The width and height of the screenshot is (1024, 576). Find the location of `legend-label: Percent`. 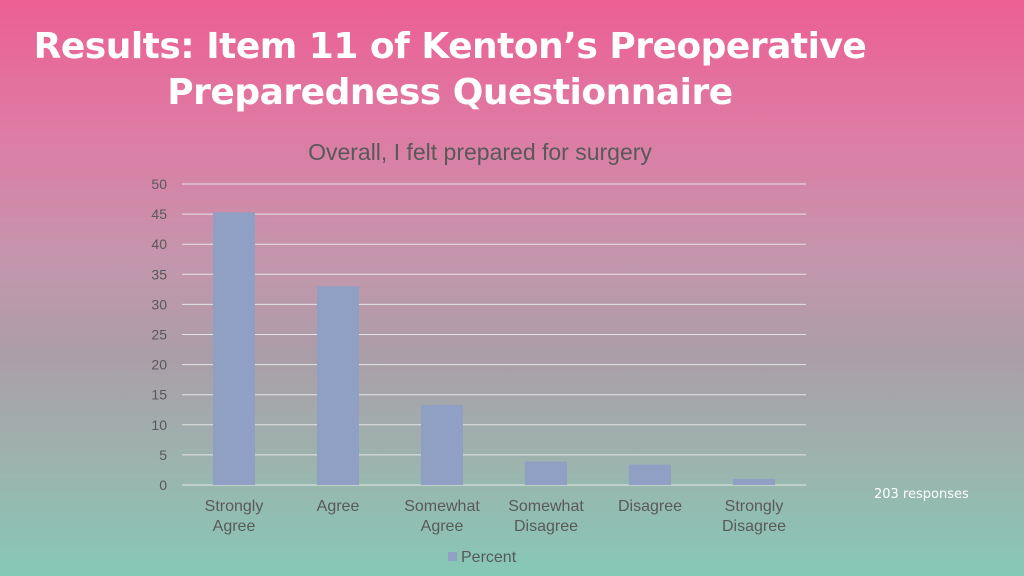

legend-label: Percent is located at coordinates (489, 557).